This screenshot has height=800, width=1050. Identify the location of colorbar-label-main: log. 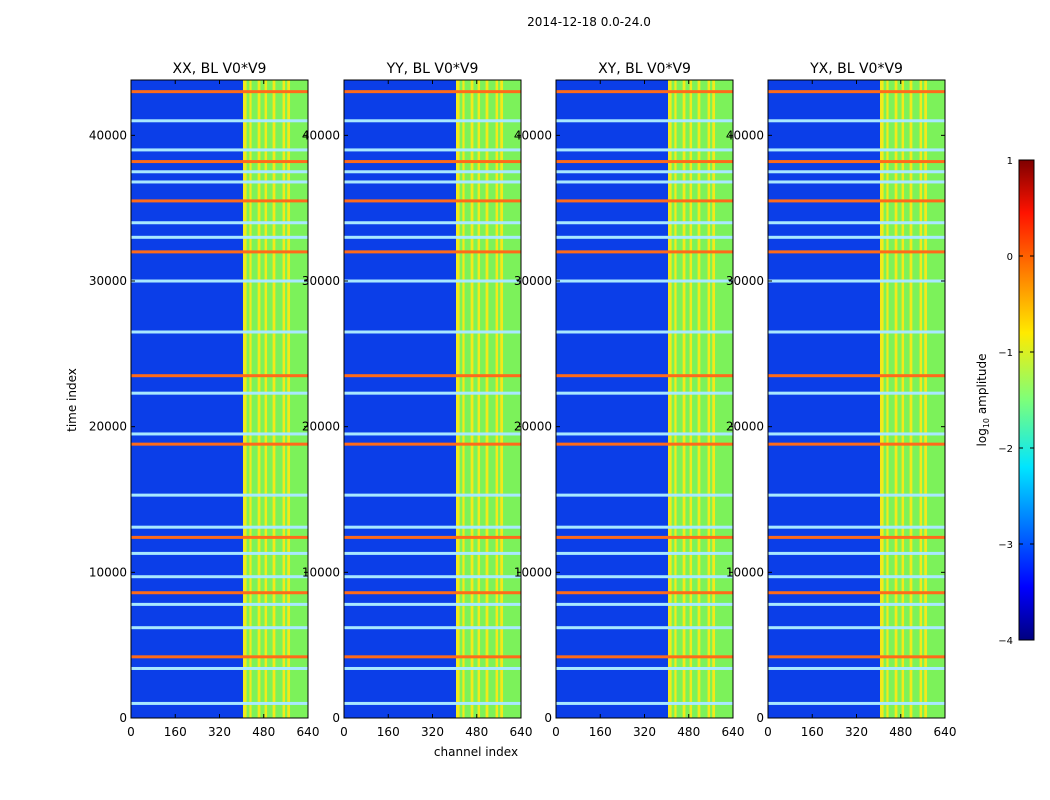
(982, 437).